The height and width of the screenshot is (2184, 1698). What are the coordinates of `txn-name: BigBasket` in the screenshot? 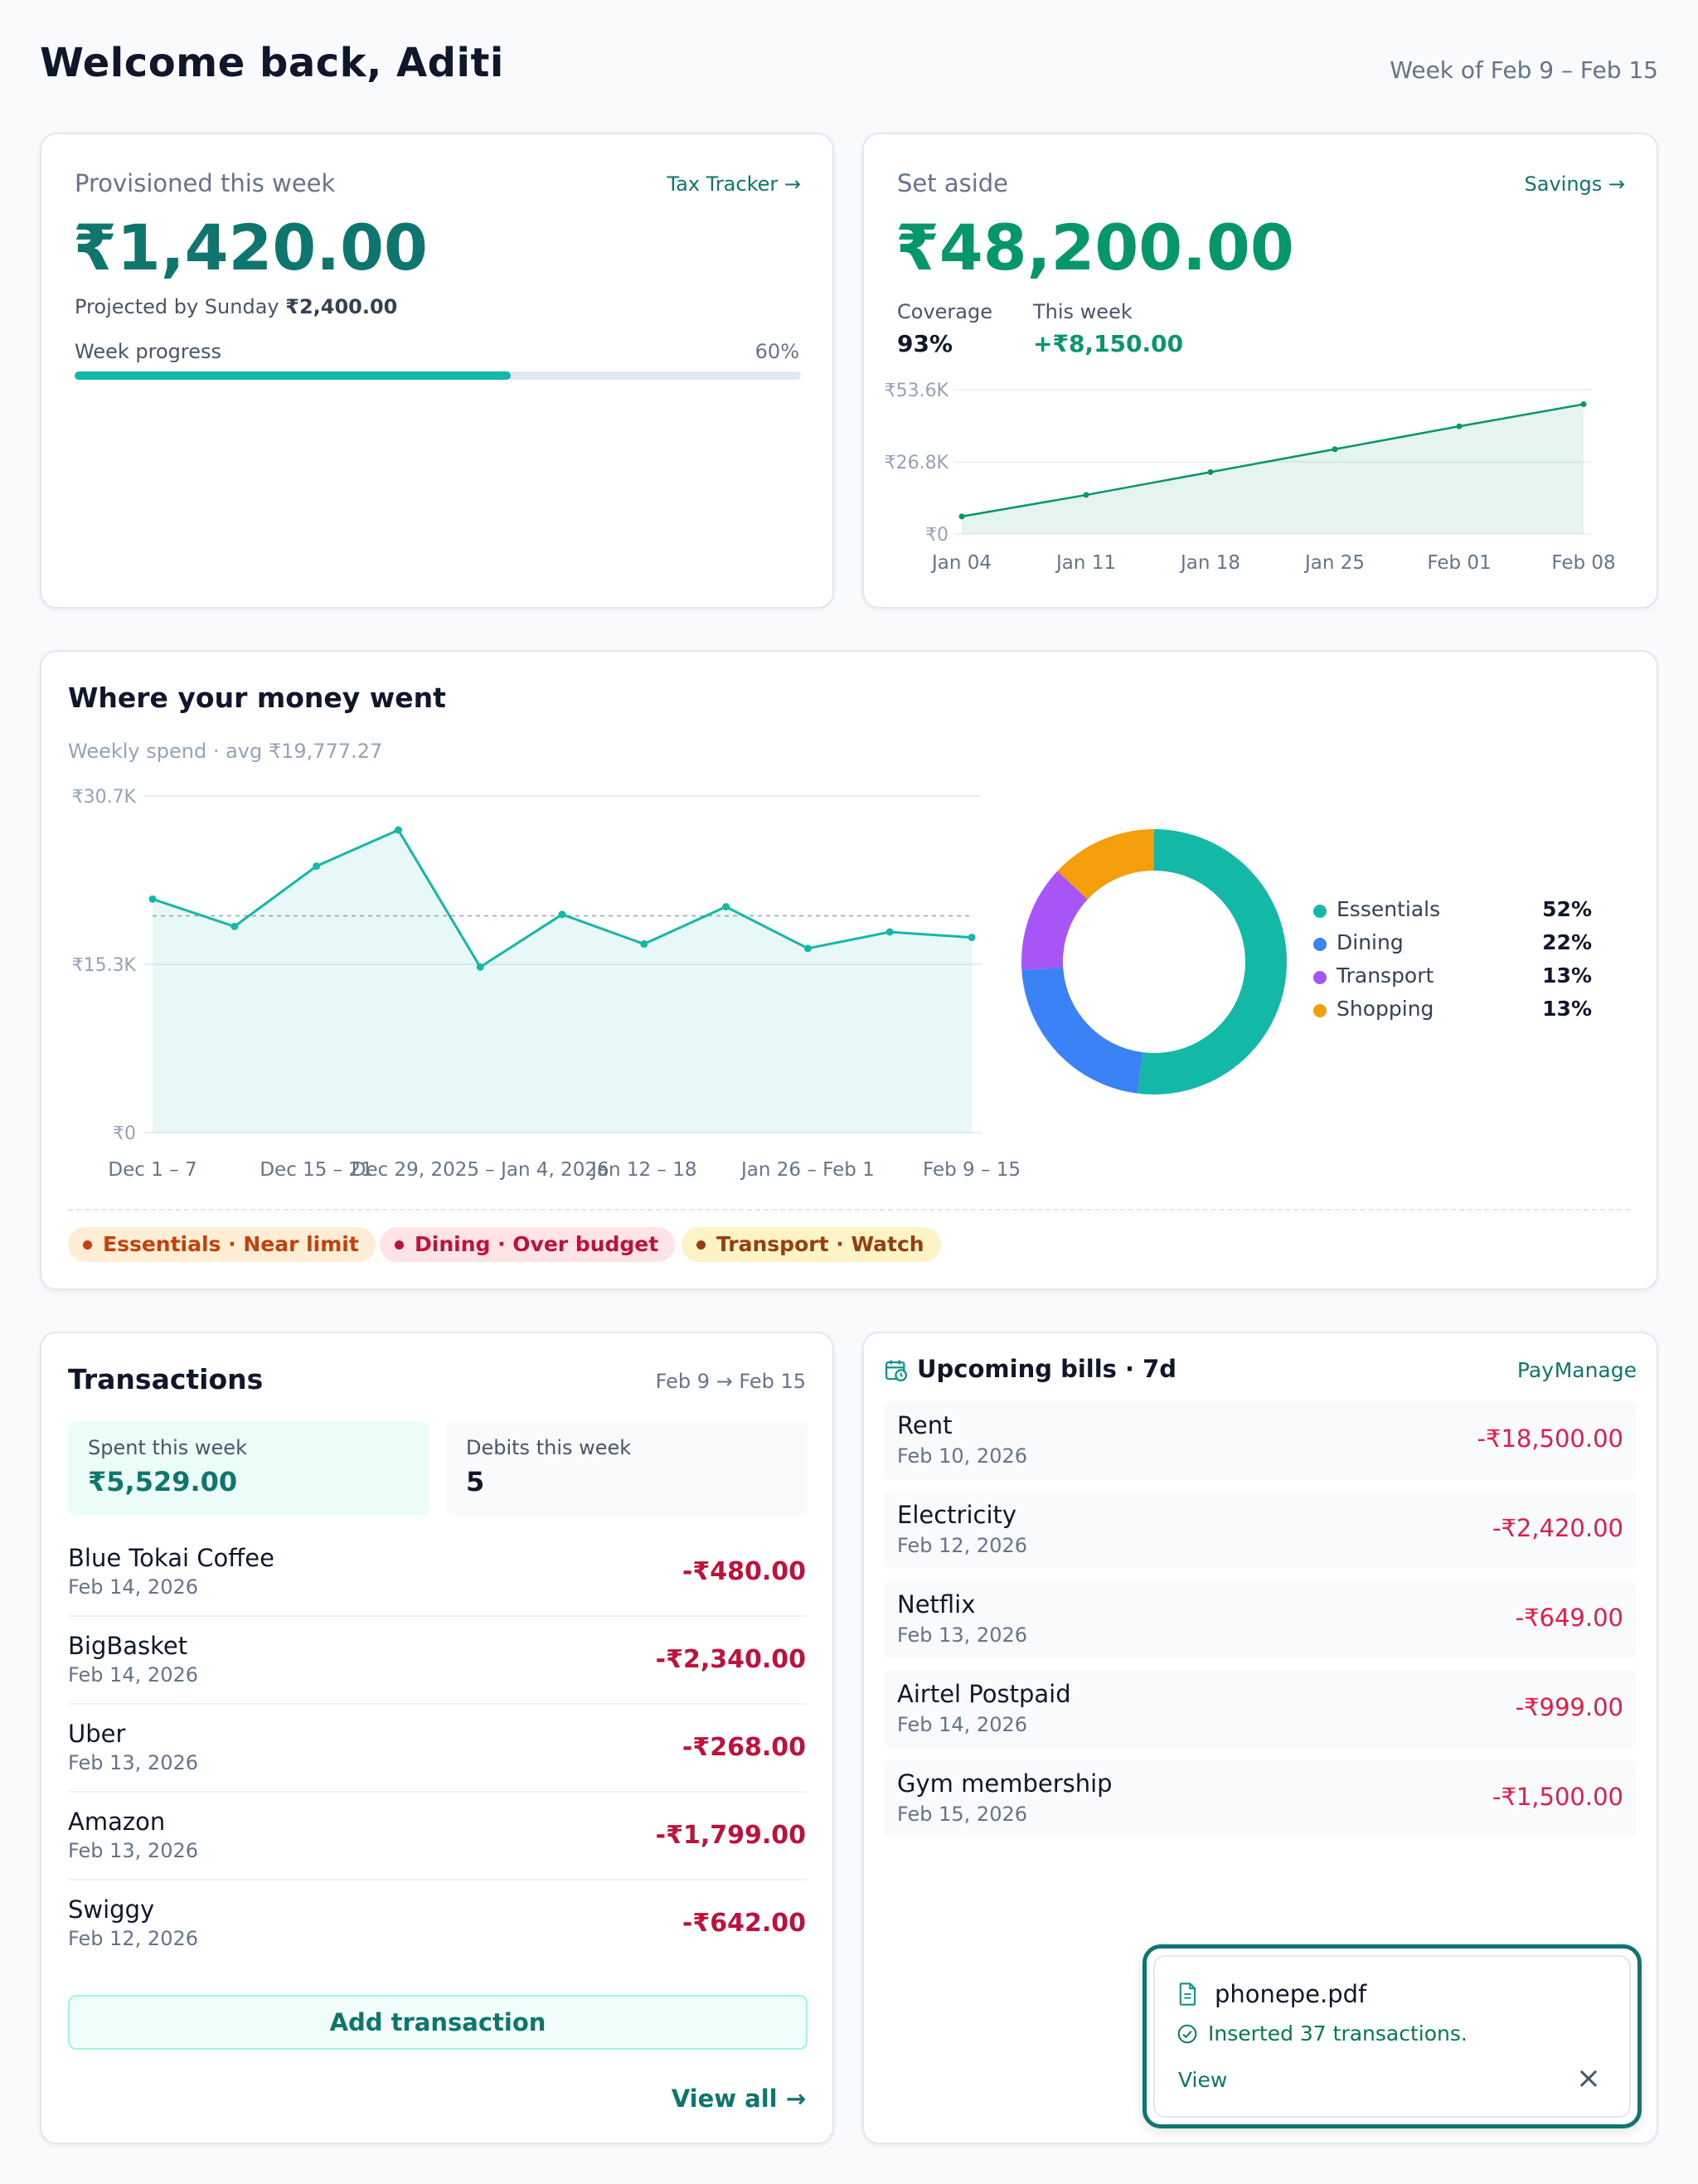 It's located at (128, 1646).